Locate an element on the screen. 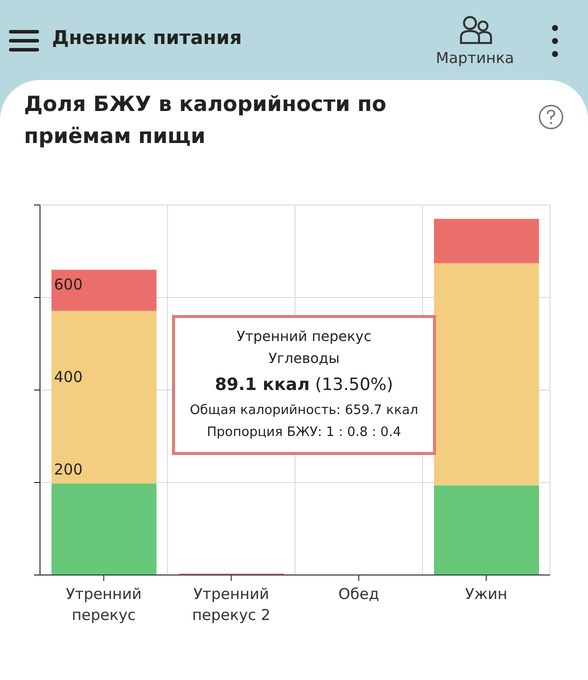 The height and width of the screenshot is (680, 588). chart-title: Доля БЖУ в калорийности по приёмам пищи is located at coordinates (206, 120).